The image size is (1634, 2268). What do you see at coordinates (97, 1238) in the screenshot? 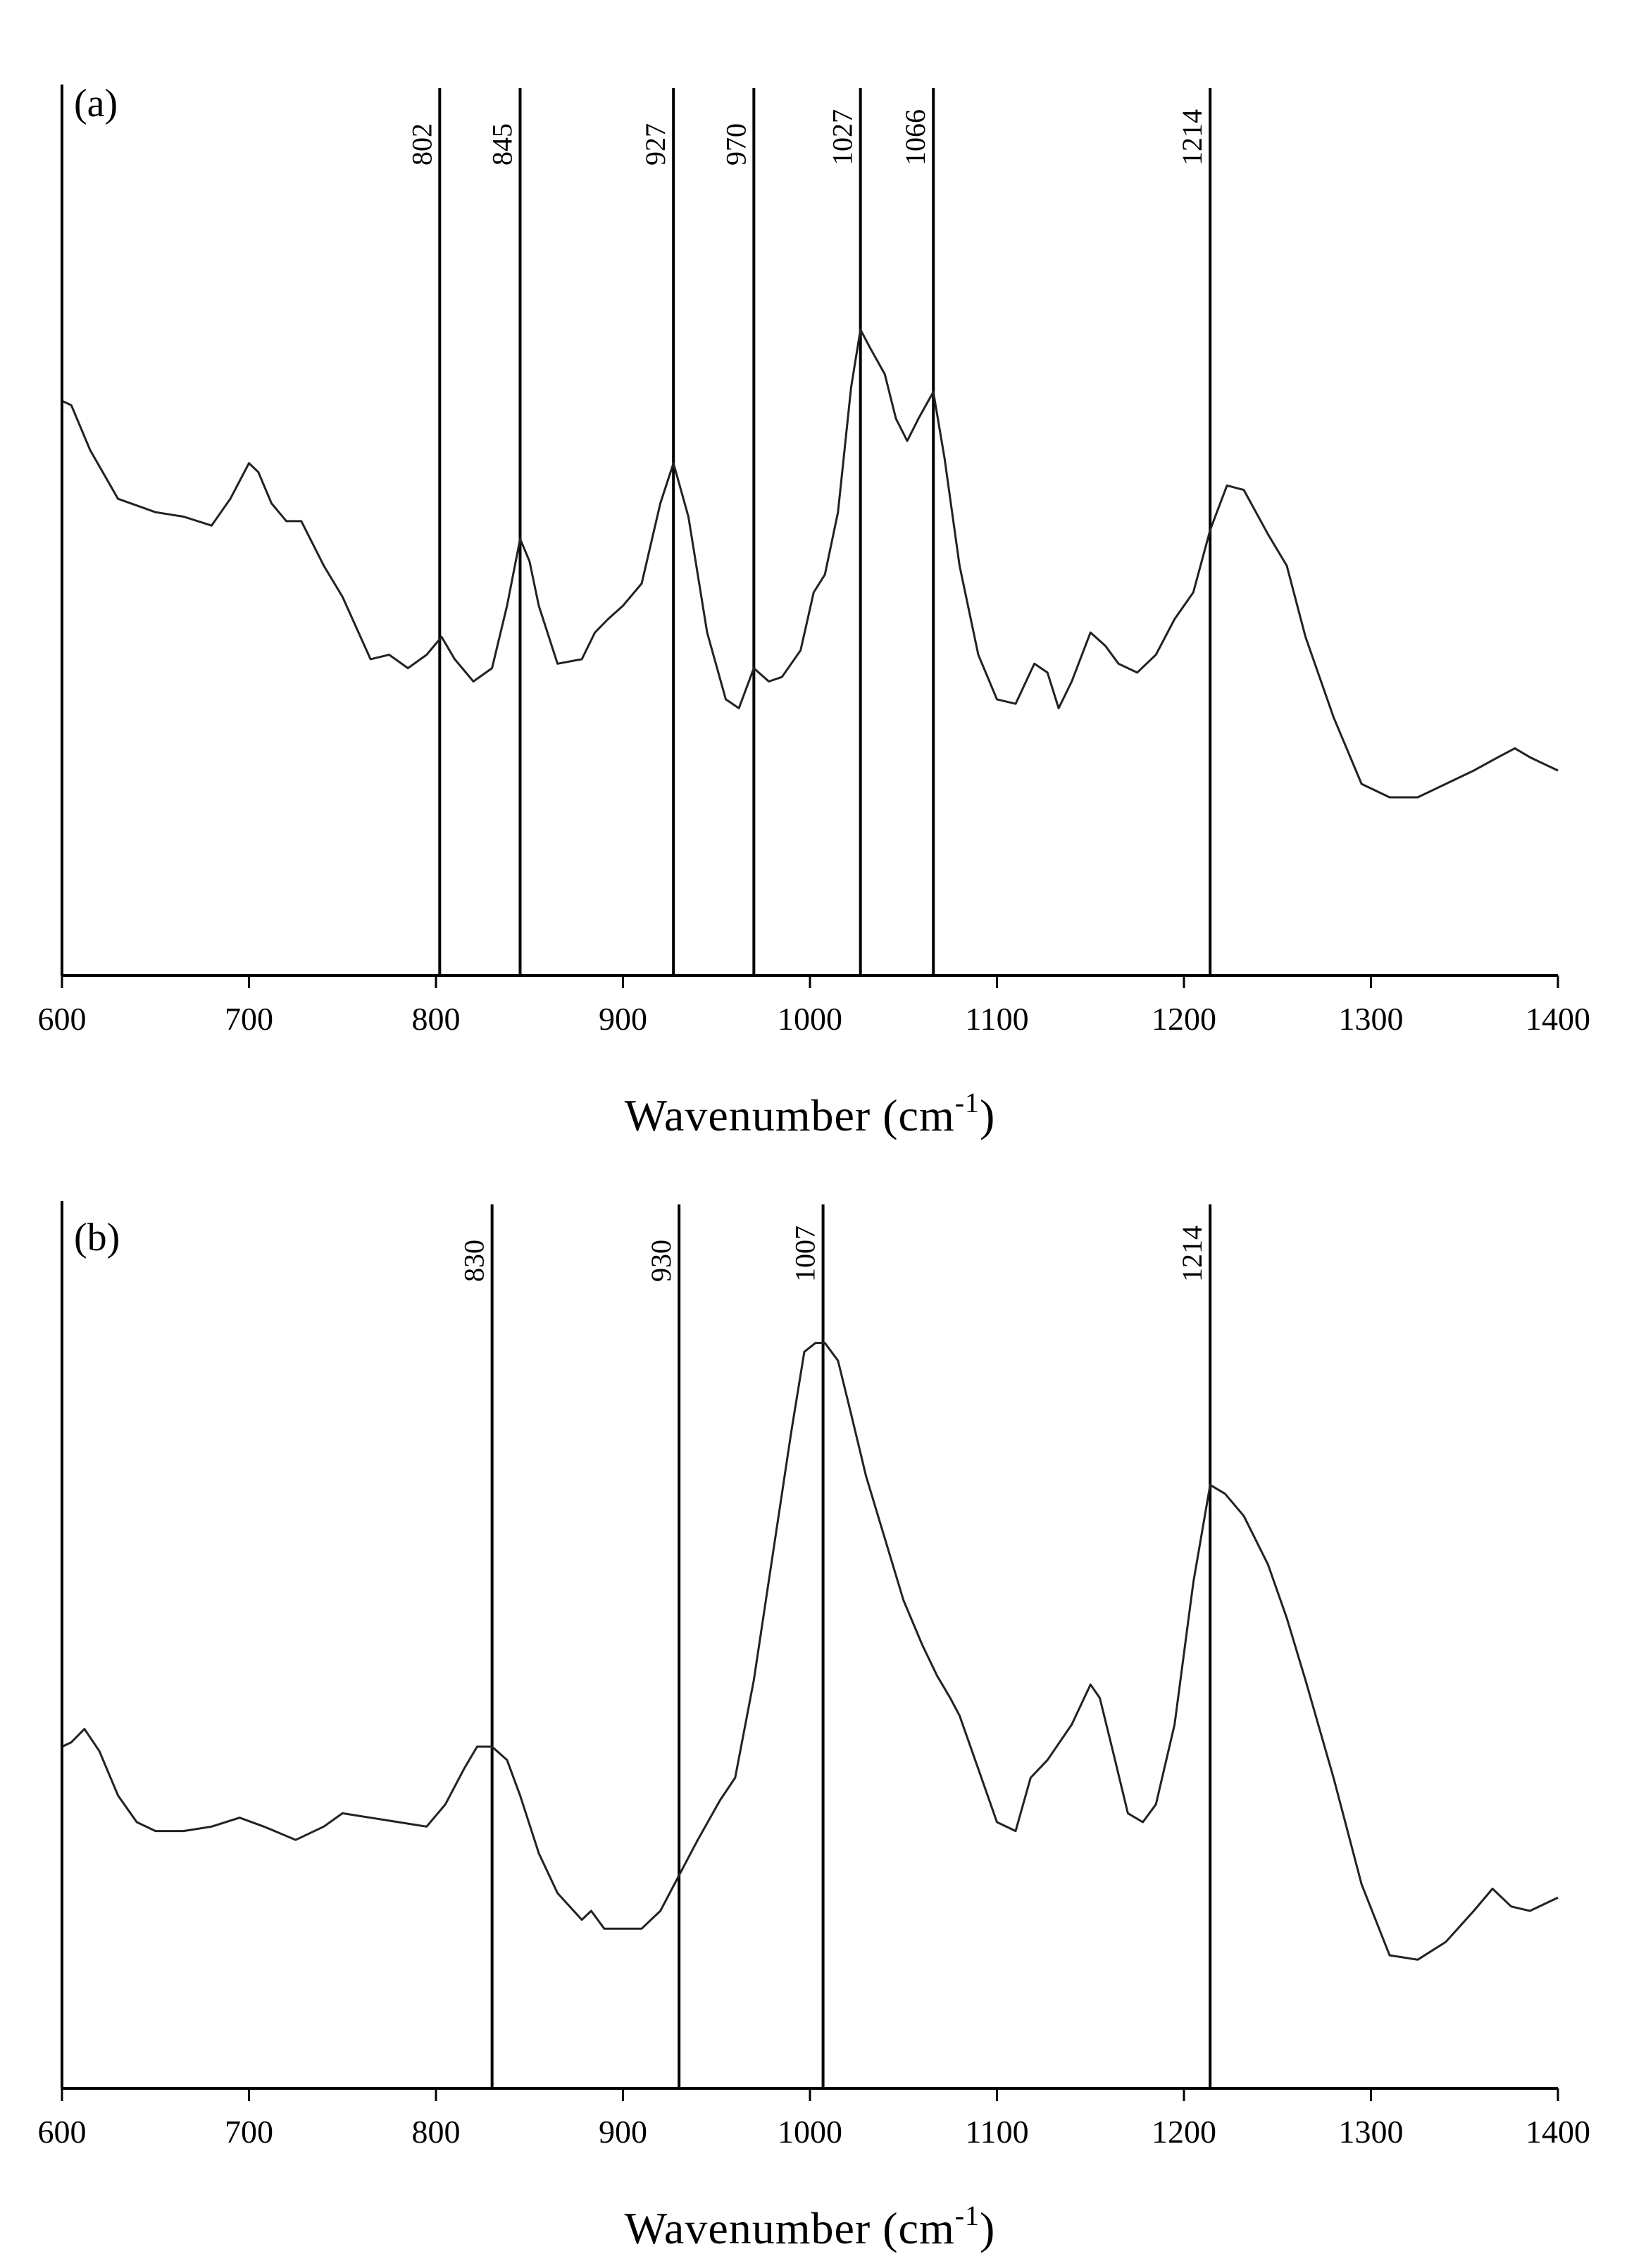
I see `panel-label: (b)` at bounding box center [97, 1238].